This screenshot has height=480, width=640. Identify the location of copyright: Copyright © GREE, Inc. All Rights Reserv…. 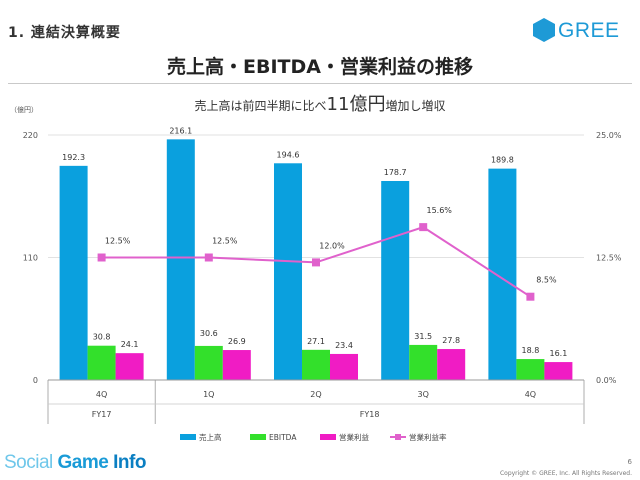
(565, 473).